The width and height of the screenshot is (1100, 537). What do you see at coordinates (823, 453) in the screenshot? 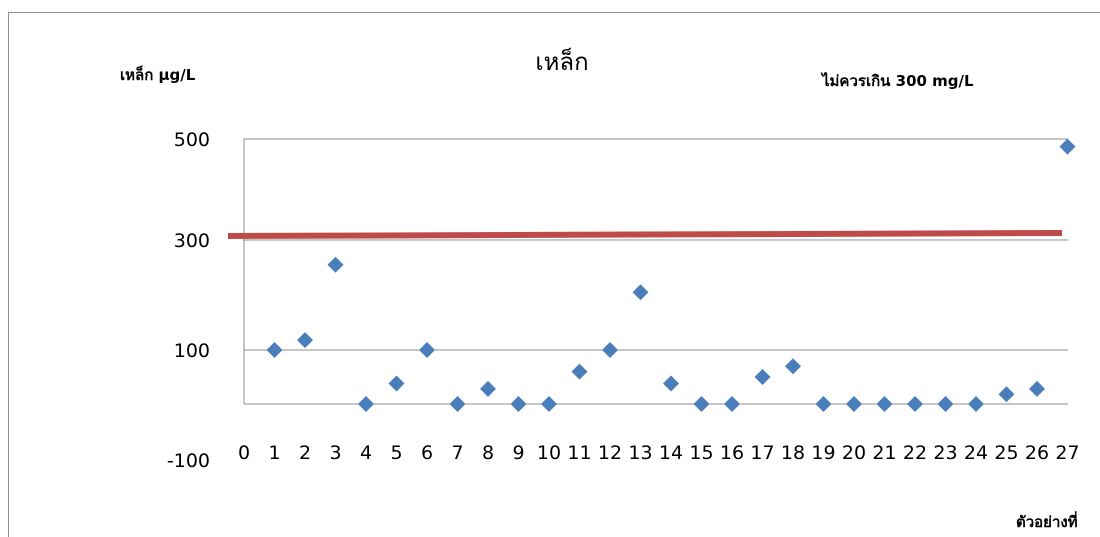
I see `x-tick-label: 19` at bounding box center [823, 453].